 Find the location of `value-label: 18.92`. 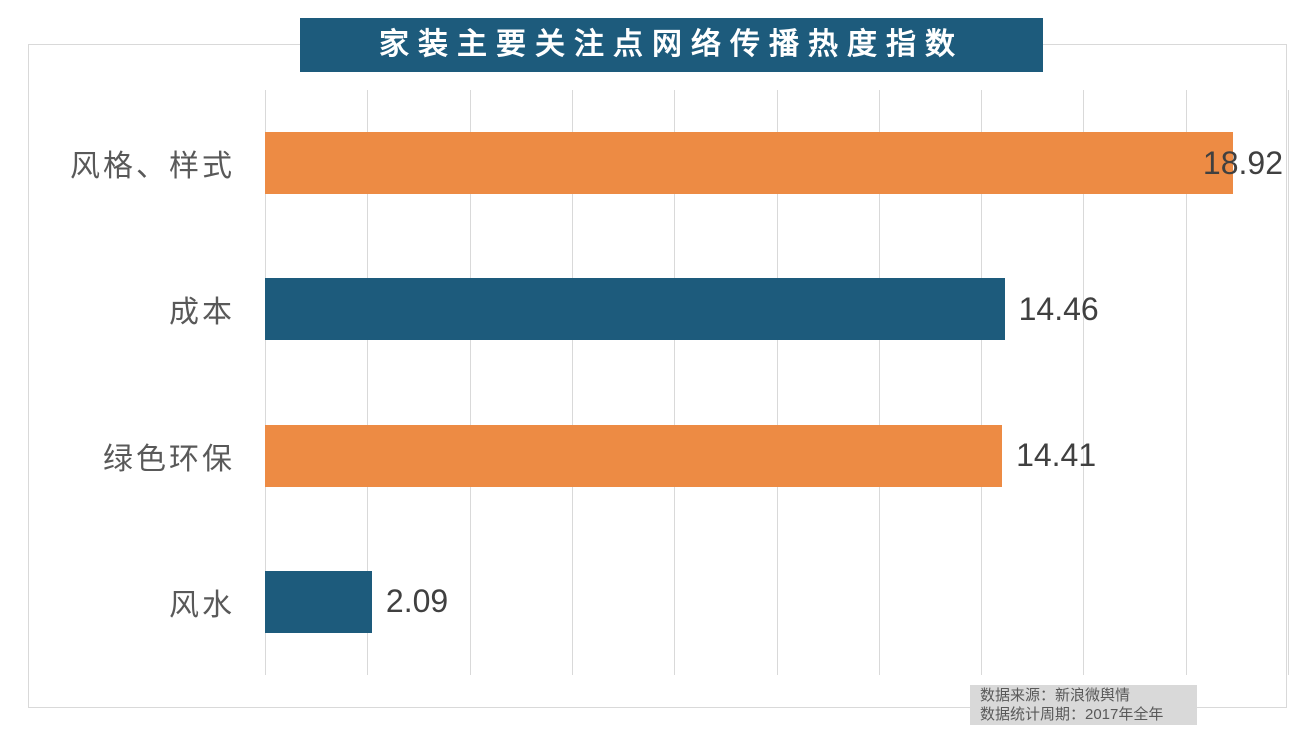

value-label: 18.92 is located at coordinates (1242, 162).